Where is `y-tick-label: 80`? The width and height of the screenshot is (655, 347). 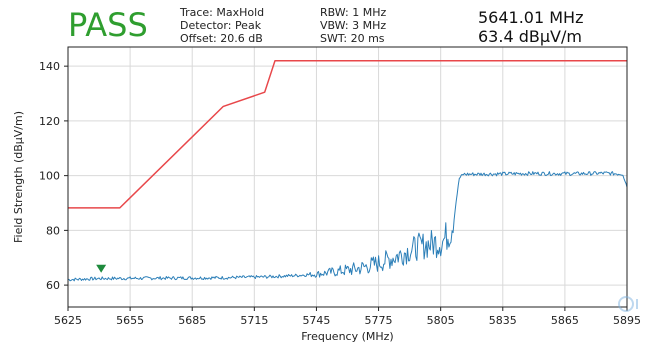
y-tick-label: 80 is located at coordinates (53, 230).